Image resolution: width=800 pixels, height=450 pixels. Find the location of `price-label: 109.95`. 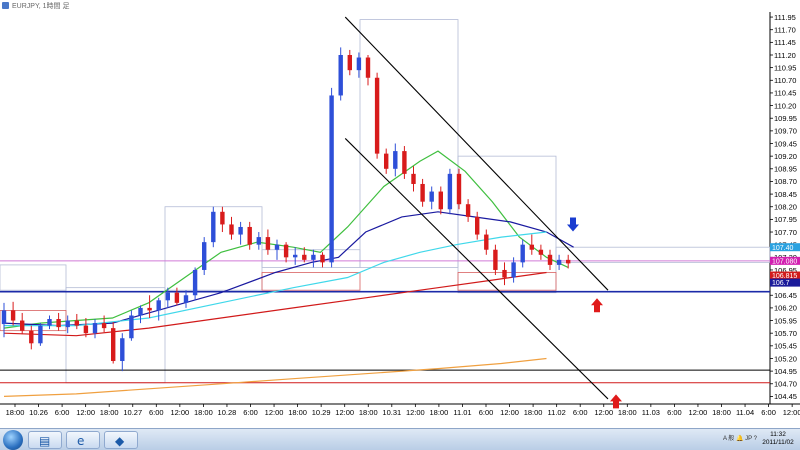

price-label: 109.95 is located at coordinates (785, 118).